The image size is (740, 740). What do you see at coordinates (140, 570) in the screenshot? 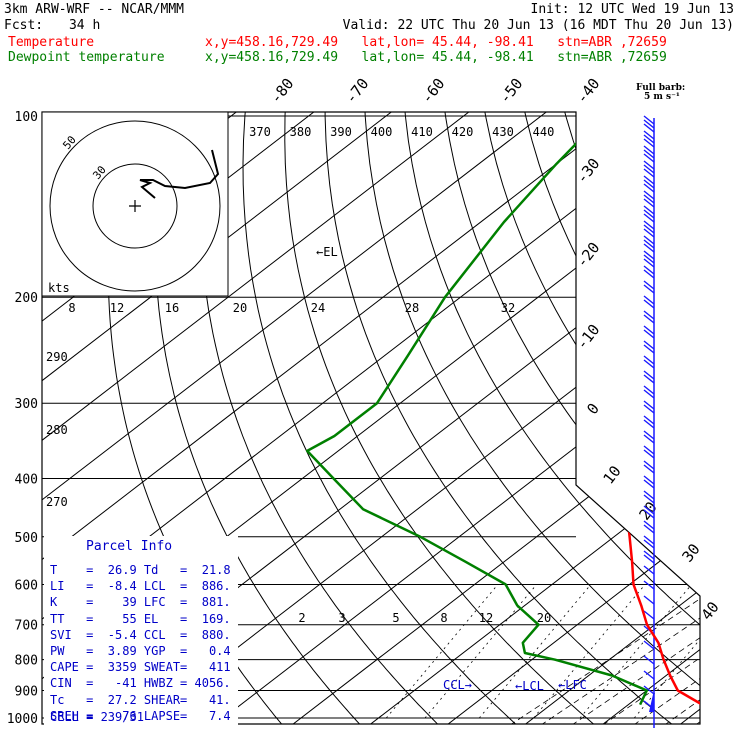
I see `parcel-row: T = 26.9 Td = 21.8` at bounding box center [140, 570].